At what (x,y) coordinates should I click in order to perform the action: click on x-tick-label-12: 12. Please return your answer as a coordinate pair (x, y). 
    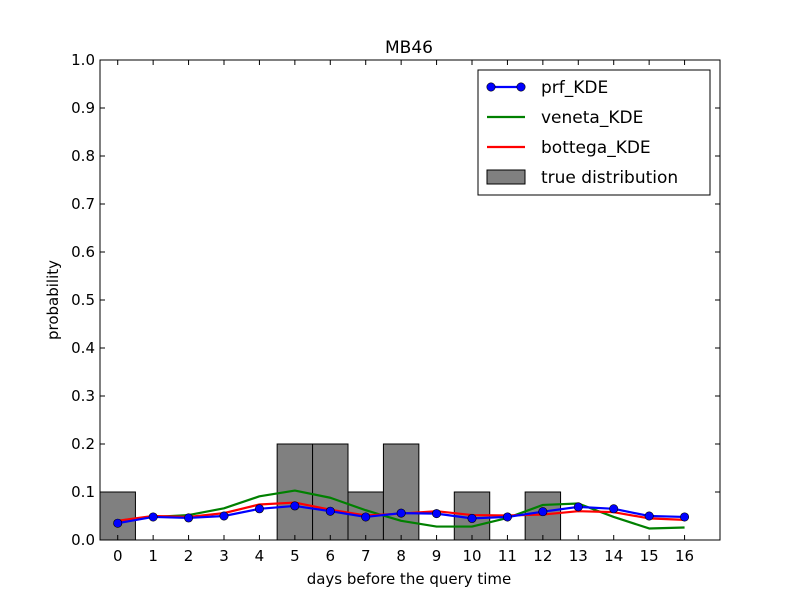
    Looking at the image, I should click on (542, 556).